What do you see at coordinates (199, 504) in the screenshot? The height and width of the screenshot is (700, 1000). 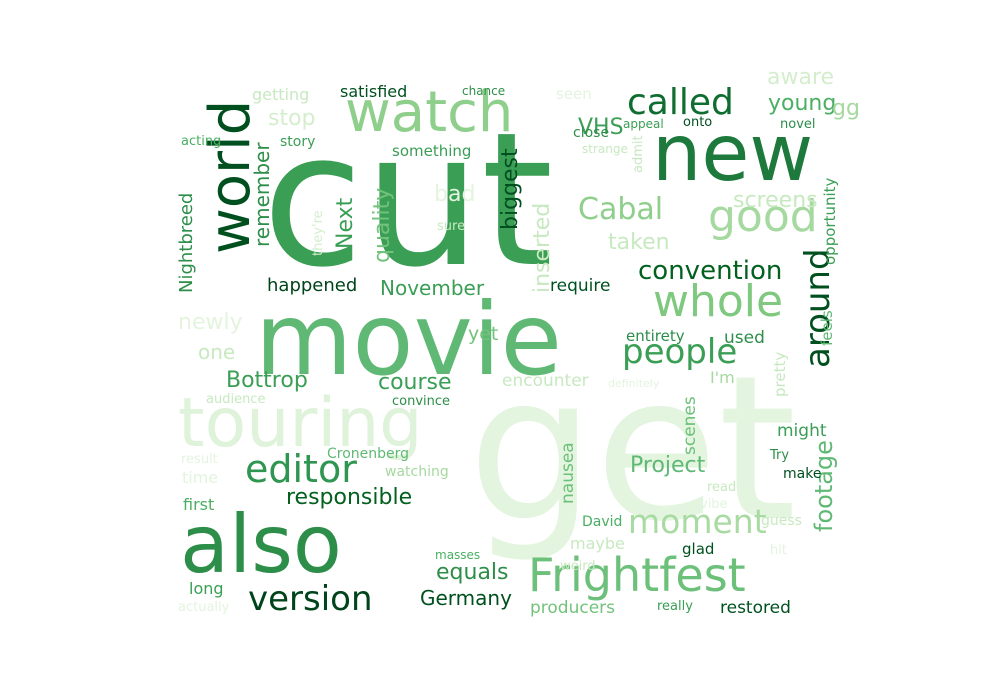 I see `word-first: first` at bounding box center [199, 504].